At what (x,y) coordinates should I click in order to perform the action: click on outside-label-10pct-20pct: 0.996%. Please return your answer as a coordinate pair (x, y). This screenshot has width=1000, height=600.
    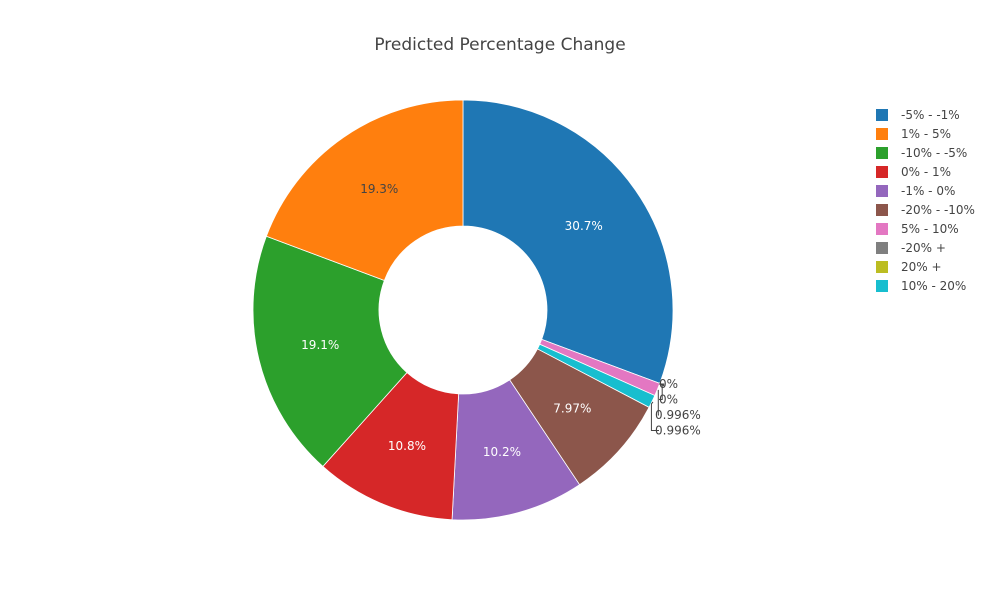
    Looking at the image, I should click on (678, 431).